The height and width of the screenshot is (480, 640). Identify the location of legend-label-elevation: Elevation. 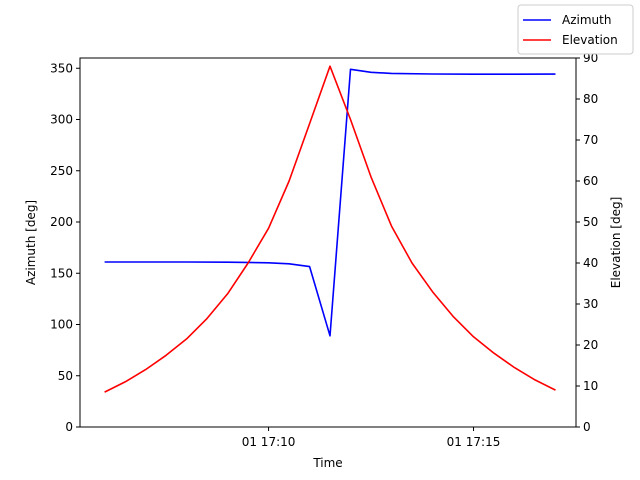
(590, 40).